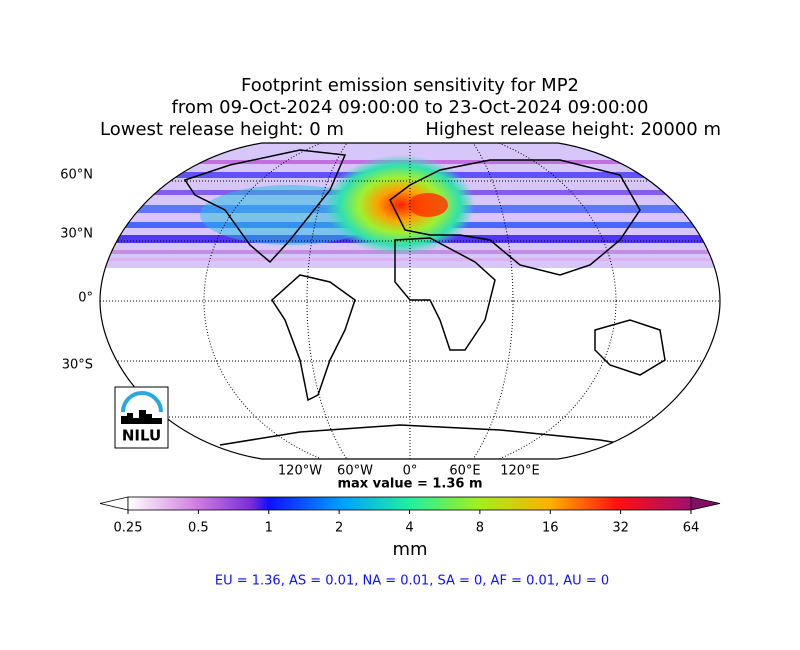 The width and height of the screenshot is (800, 650). I want to click on colorbar-tick-label: 0.25, so click(128, 528).